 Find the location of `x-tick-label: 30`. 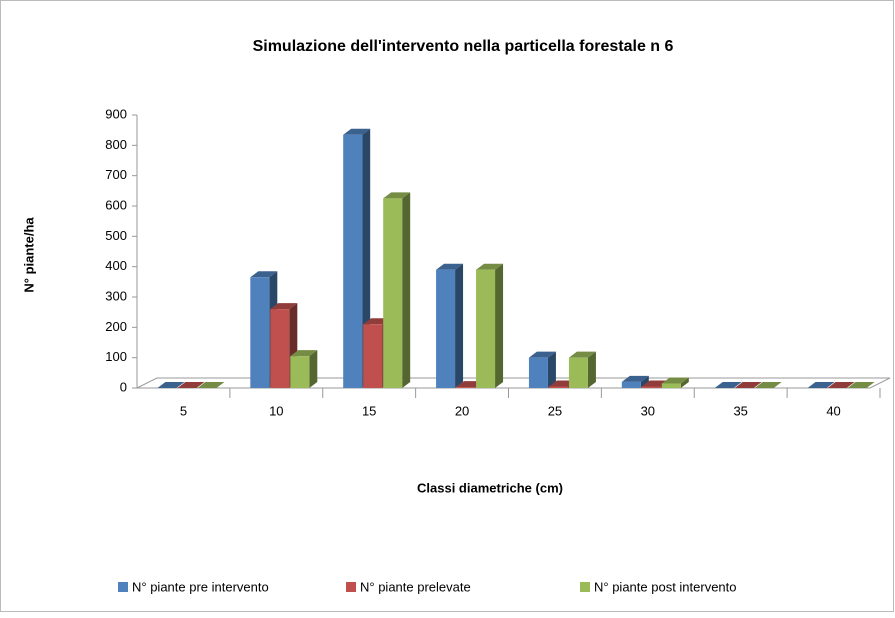

x-tick-label: 30 is located at coordinates (648, 410).